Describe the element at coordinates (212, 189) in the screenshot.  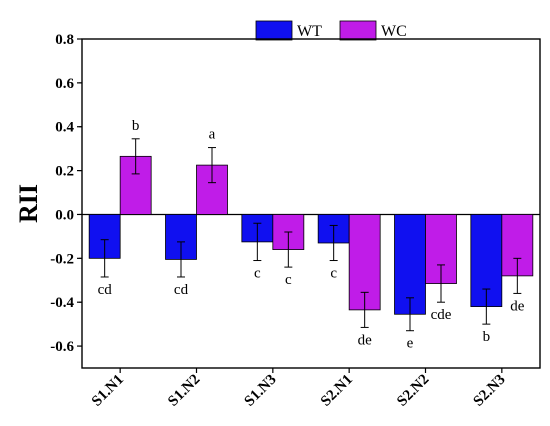
I see `bar-wc-s1-n2` at that location.